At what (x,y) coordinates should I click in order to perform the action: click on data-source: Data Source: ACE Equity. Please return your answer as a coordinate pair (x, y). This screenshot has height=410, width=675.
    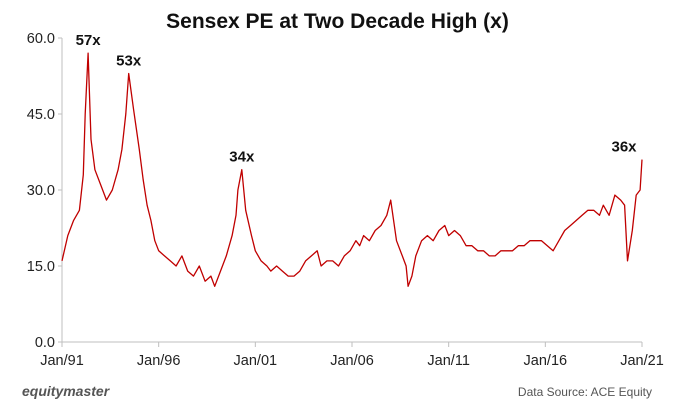
    Looking at the image, I should click on (585, 392).